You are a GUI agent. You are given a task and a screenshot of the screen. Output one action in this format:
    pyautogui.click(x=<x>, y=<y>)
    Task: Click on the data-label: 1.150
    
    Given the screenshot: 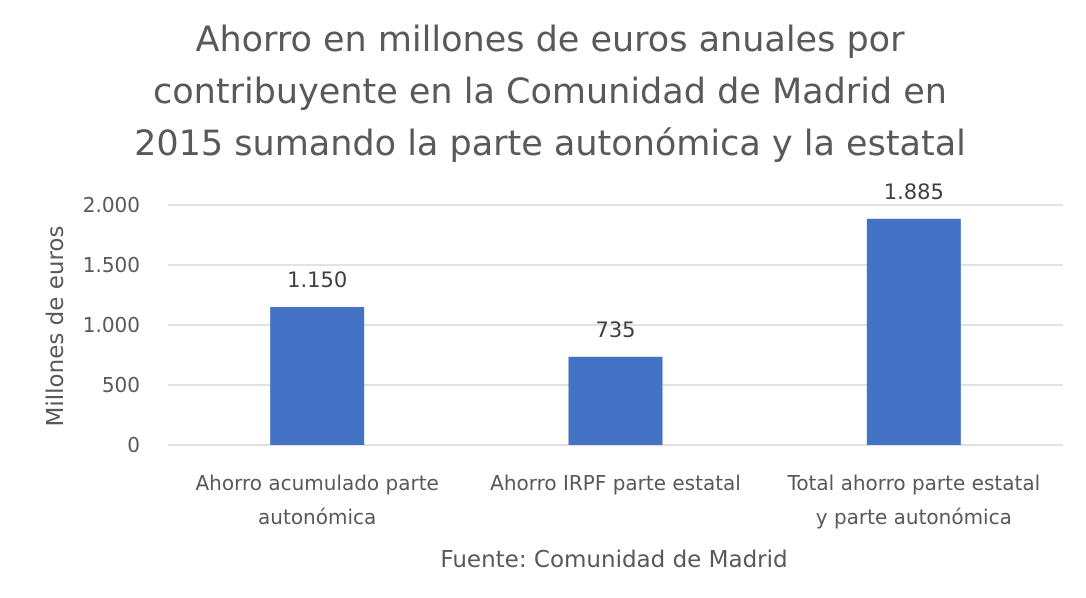 What is the action you would take?
    pyautogui.click(x=317, y=280)
    